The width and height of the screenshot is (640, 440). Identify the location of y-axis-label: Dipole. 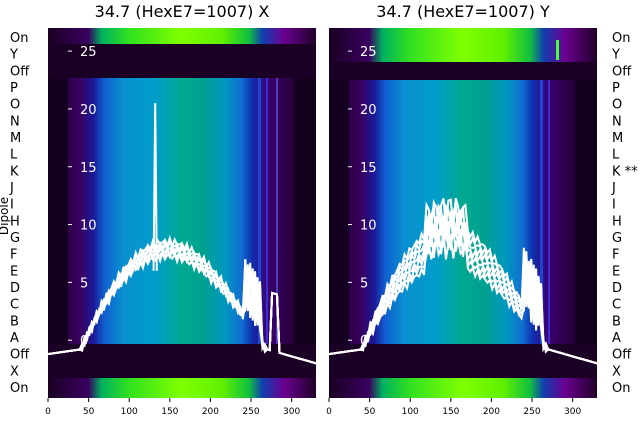
(5, 216).